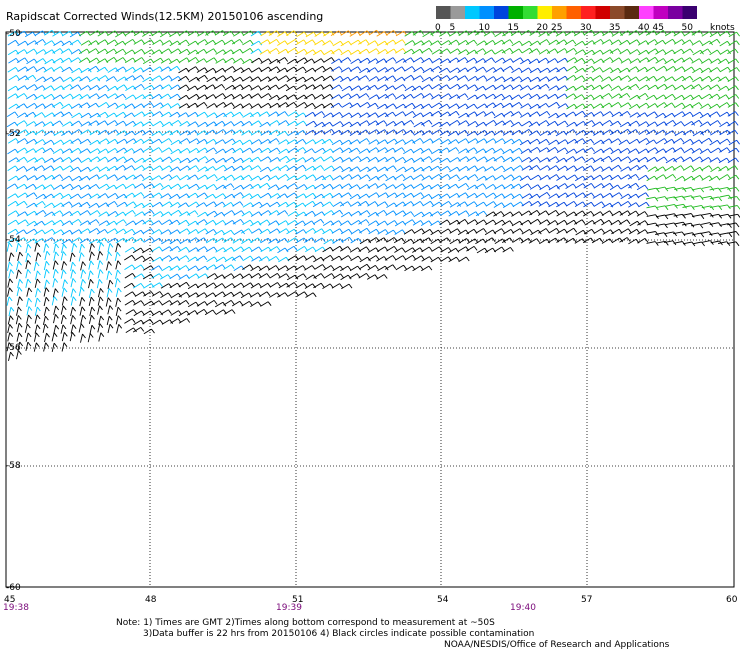 This screenshot has width=740, height=650. Describe the element at coordinates (371, 600) in the screenshot. I see `longitude-labels: 45 48 51 54 57 60` at that location.